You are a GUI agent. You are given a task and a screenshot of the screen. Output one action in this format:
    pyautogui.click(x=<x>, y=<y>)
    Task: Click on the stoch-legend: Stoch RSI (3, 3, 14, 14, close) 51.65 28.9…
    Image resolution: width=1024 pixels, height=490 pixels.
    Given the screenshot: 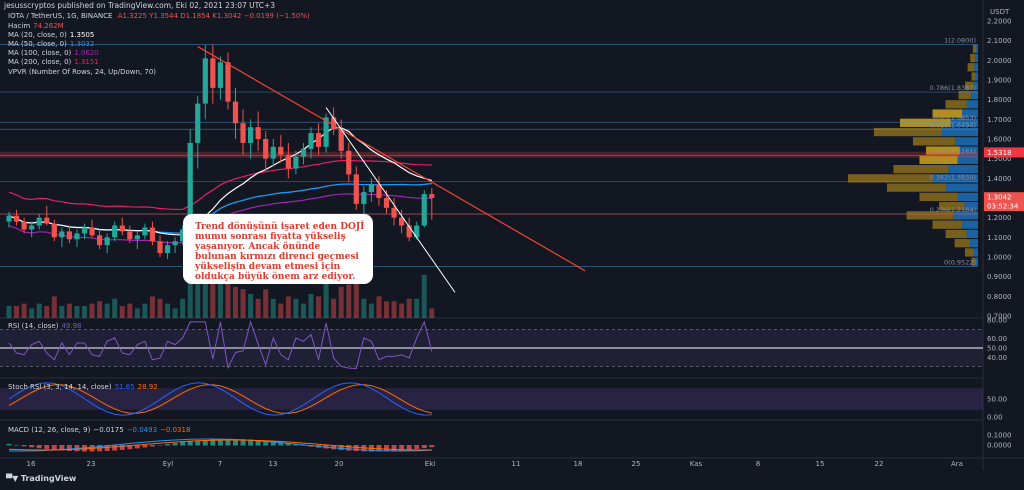 What is the action you would take?
    pyautogui.click(x=83, y=387)
    